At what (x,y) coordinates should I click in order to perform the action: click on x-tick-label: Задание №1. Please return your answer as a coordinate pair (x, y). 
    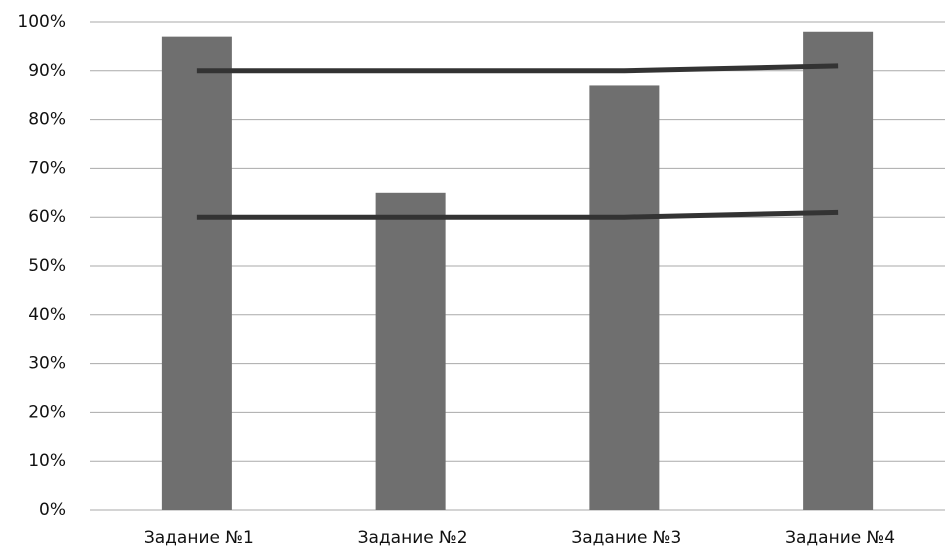
    Looking at the image, I should click on (199, 538).